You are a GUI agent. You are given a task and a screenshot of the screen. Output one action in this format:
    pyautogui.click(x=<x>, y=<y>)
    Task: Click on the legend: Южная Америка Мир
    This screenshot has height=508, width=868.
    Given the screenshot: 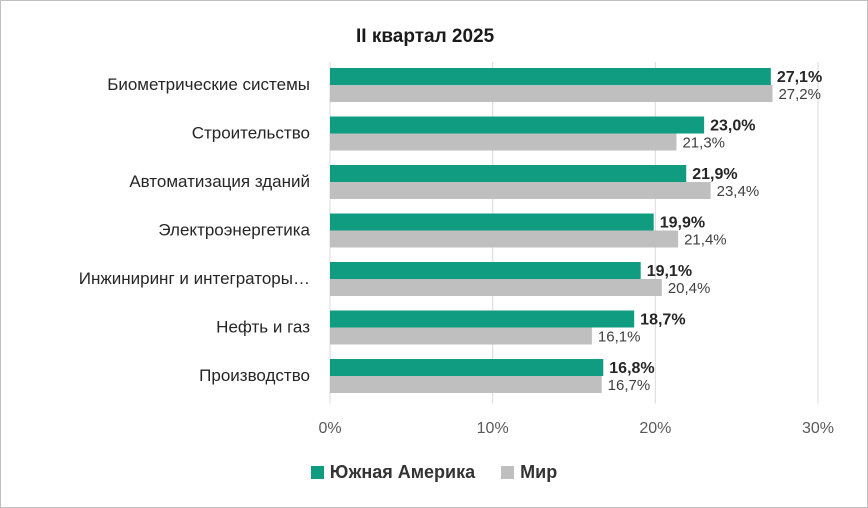 What is the action you would take?
    pyautogui.click(x=434, y=472)
    